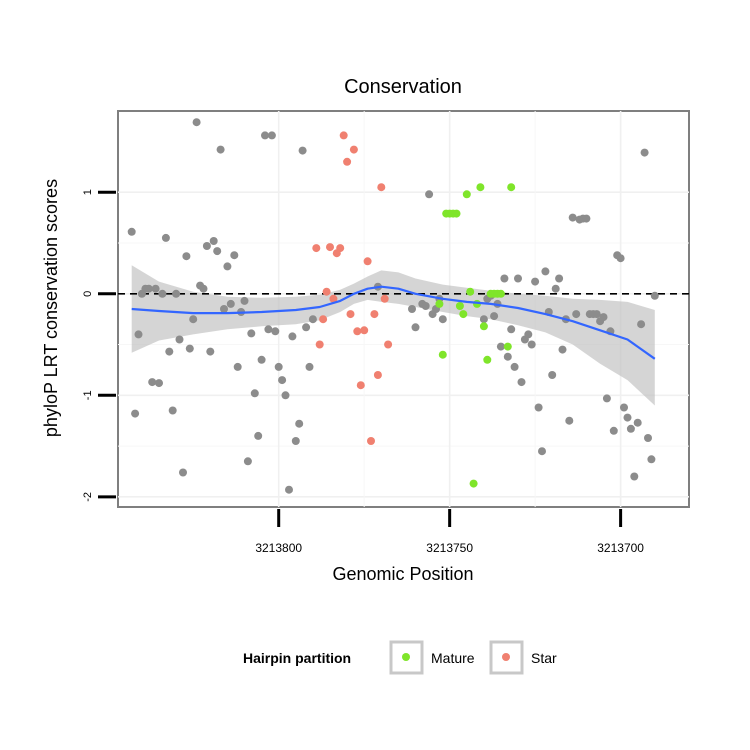 This screenshot has height=750, width=750. I want to click on y-tick-label: 0, so click(88, 294).